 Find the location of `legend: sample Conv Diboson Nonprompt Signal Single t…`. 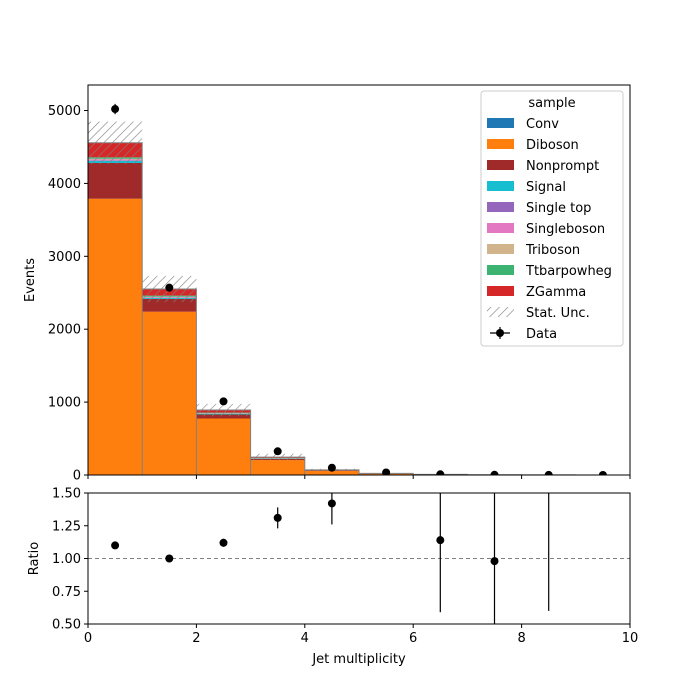

legend: sample Conv Diboson Nonprompt Signal Single t… is located at coordinates (552, 218).